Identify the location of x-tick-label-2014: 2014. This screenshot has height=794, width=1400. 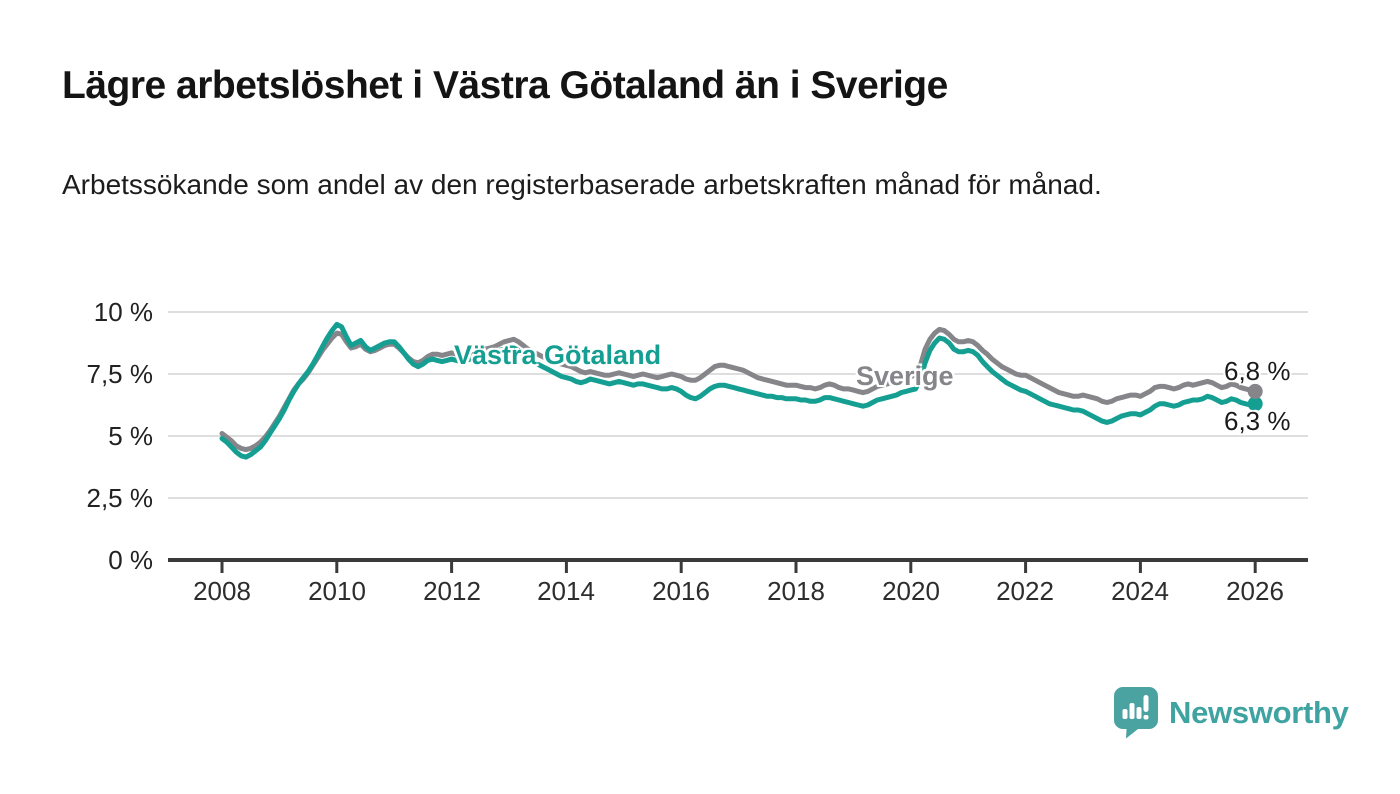
(566, 591).